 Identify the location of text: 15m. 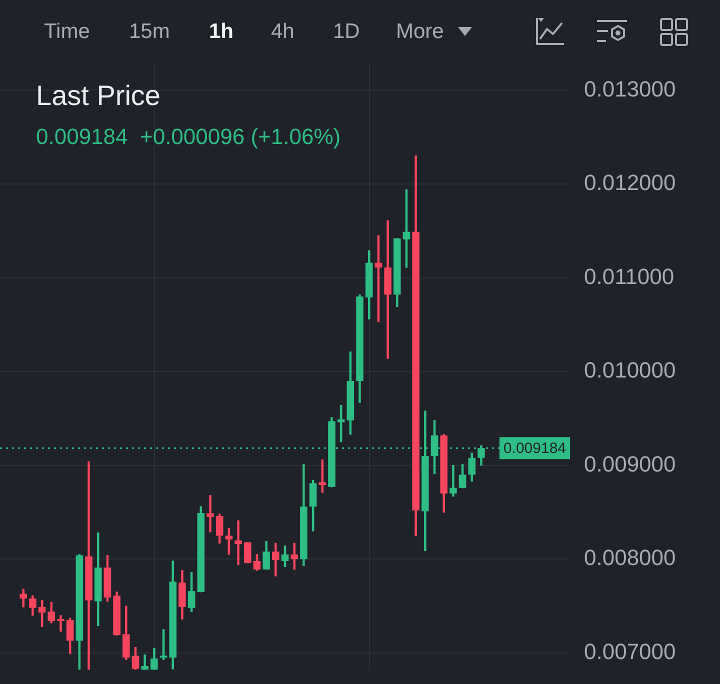
(149, 32).